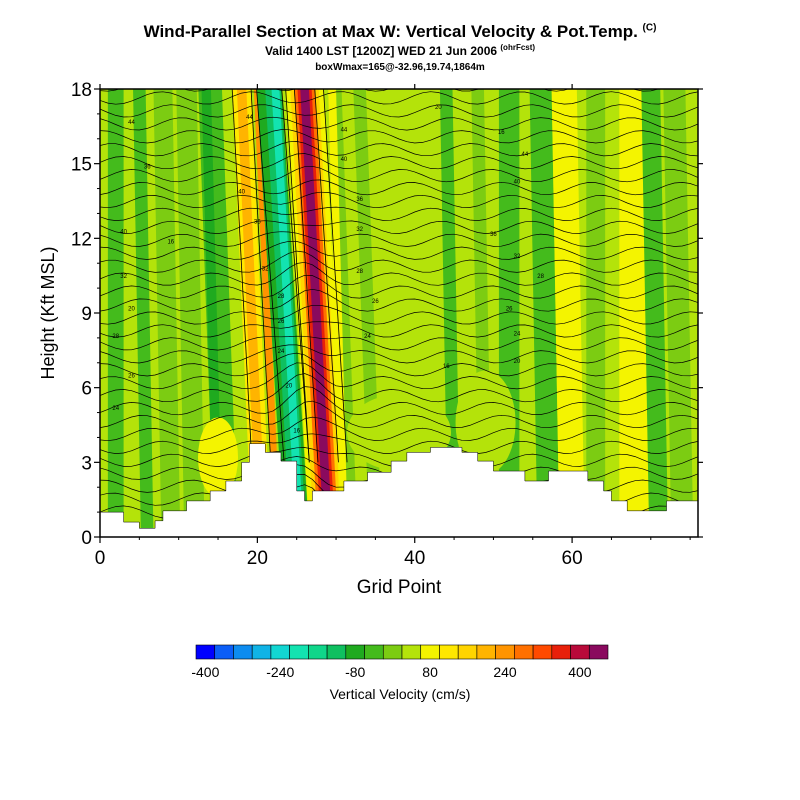 This screenshot has height=800, width=800. What do you see at coordinates (580, 672) in the screenshot?
I see `colorbar-tick-label-5: 400` at bounding box center [580, 672].